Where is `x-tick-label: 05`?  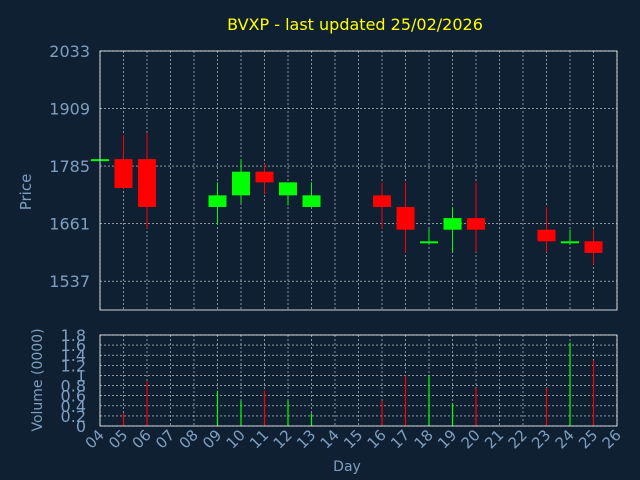
x-tick-label: 05 is located at coordinates (118, 439).